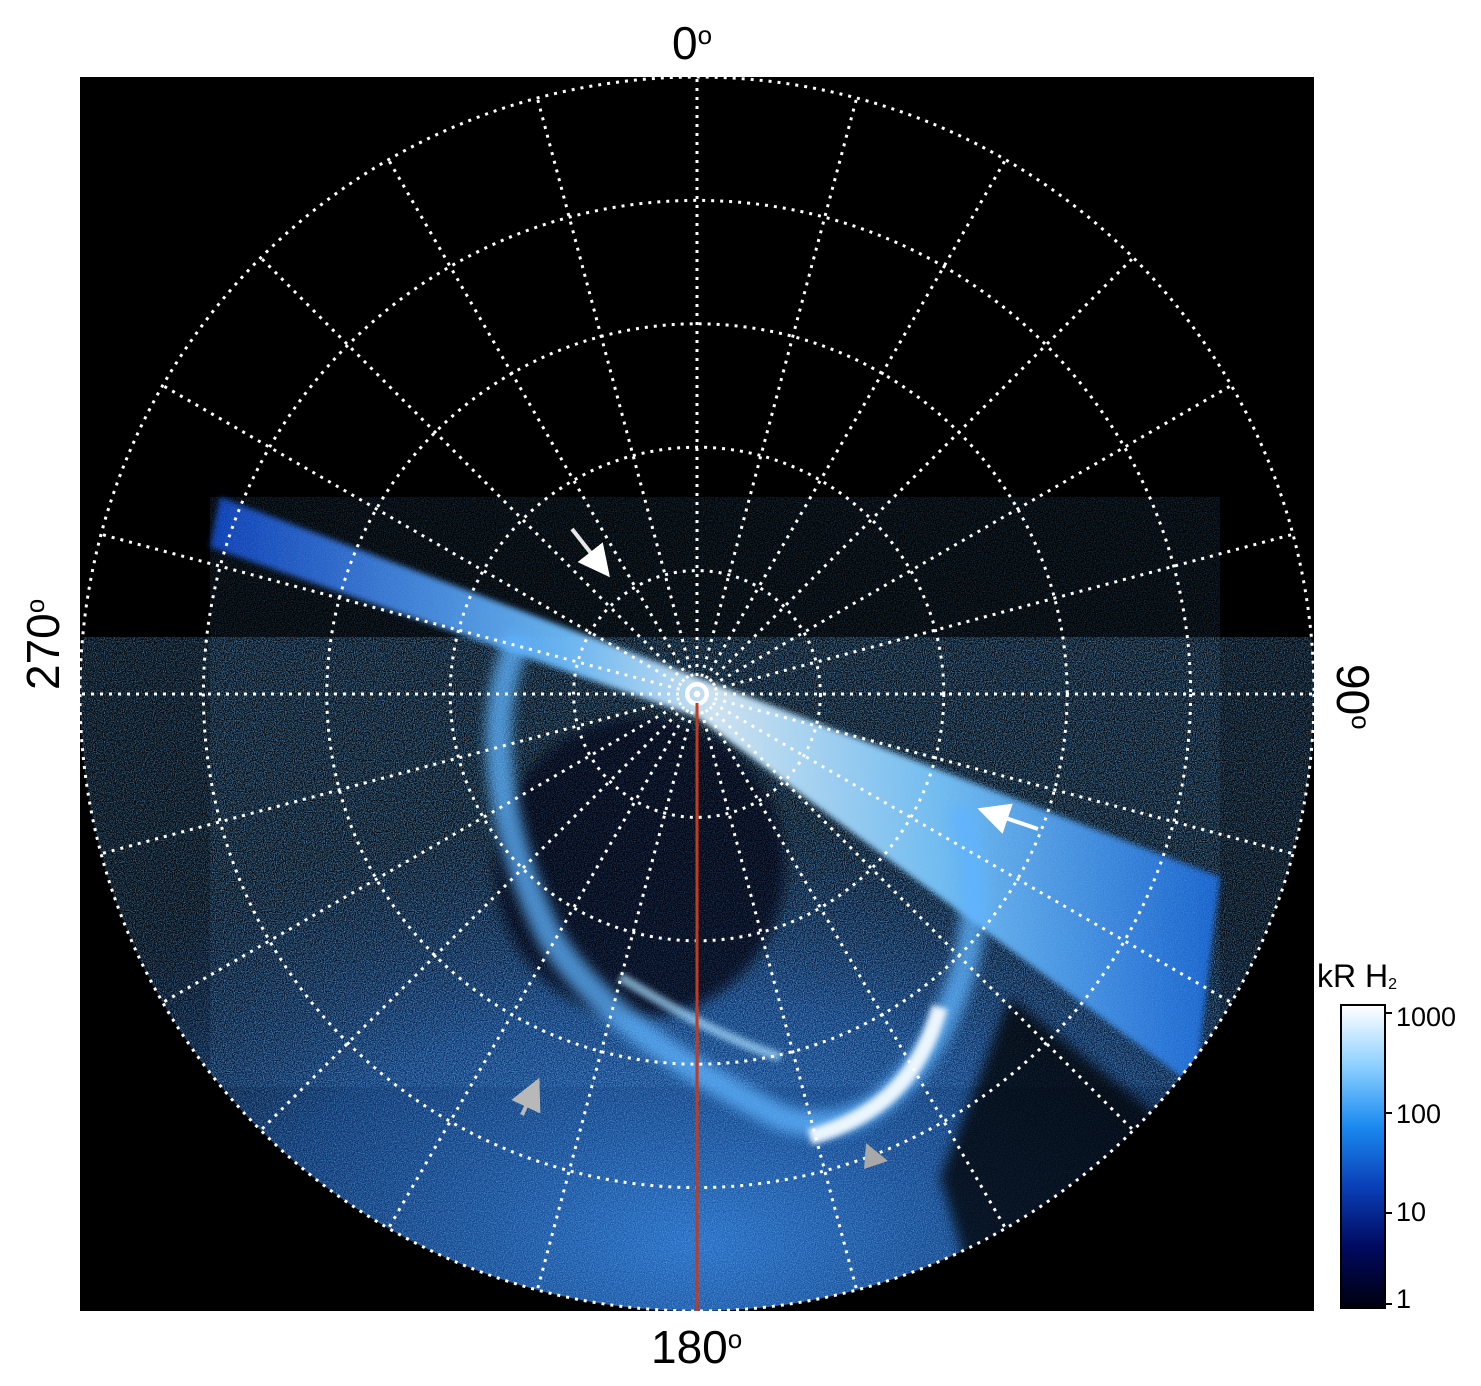 The height and width of the screenshot is (1386, 1481). What do you see at coordinates (43, 644) in the screenshot?
I see `longitude-label-270: 270o` at bounding box center [43, 644].